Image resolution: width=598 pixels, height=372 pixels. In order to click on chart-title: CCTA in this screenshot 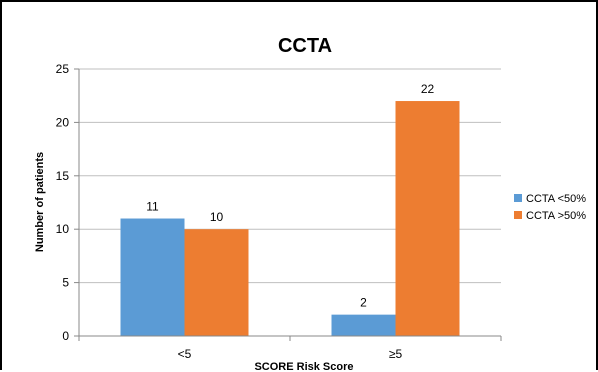, I will do `click(305, 46)`.